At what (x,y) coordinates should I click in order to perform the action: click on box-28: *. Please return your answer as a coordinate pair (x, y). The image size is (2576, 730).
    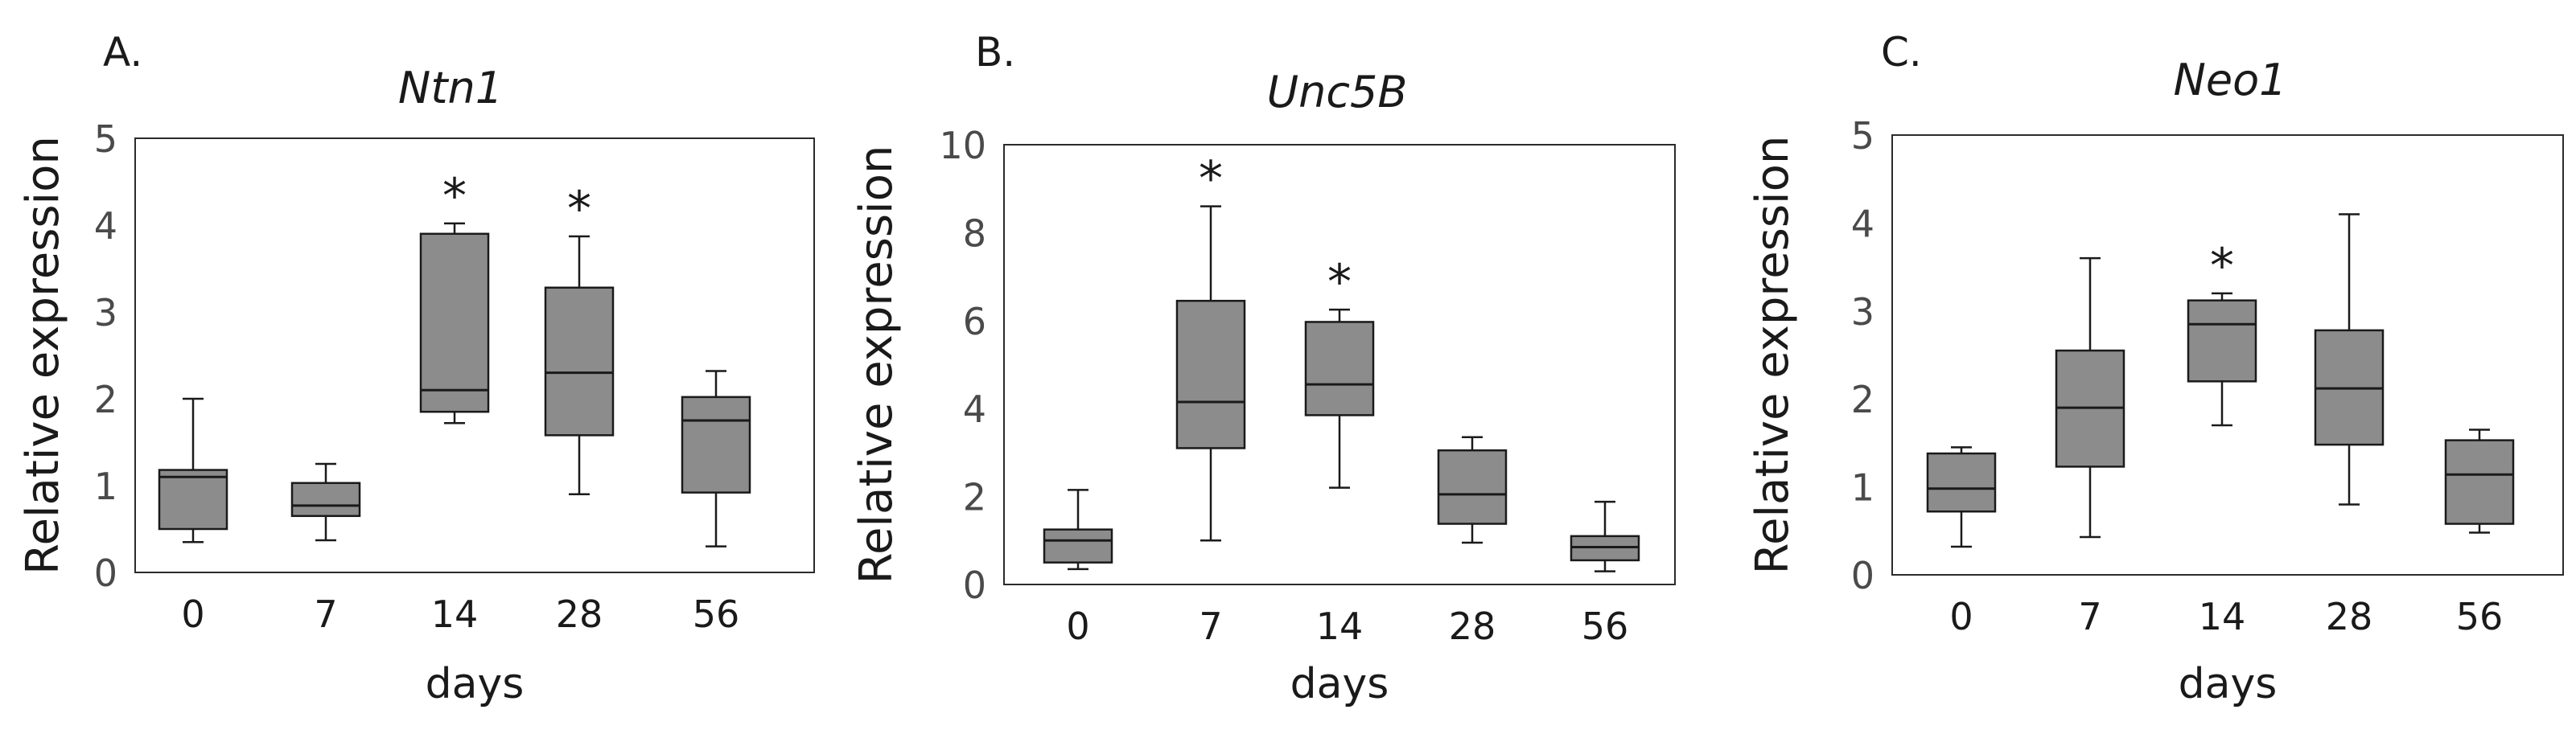
    Looking at the image, I should click on (579, 338).